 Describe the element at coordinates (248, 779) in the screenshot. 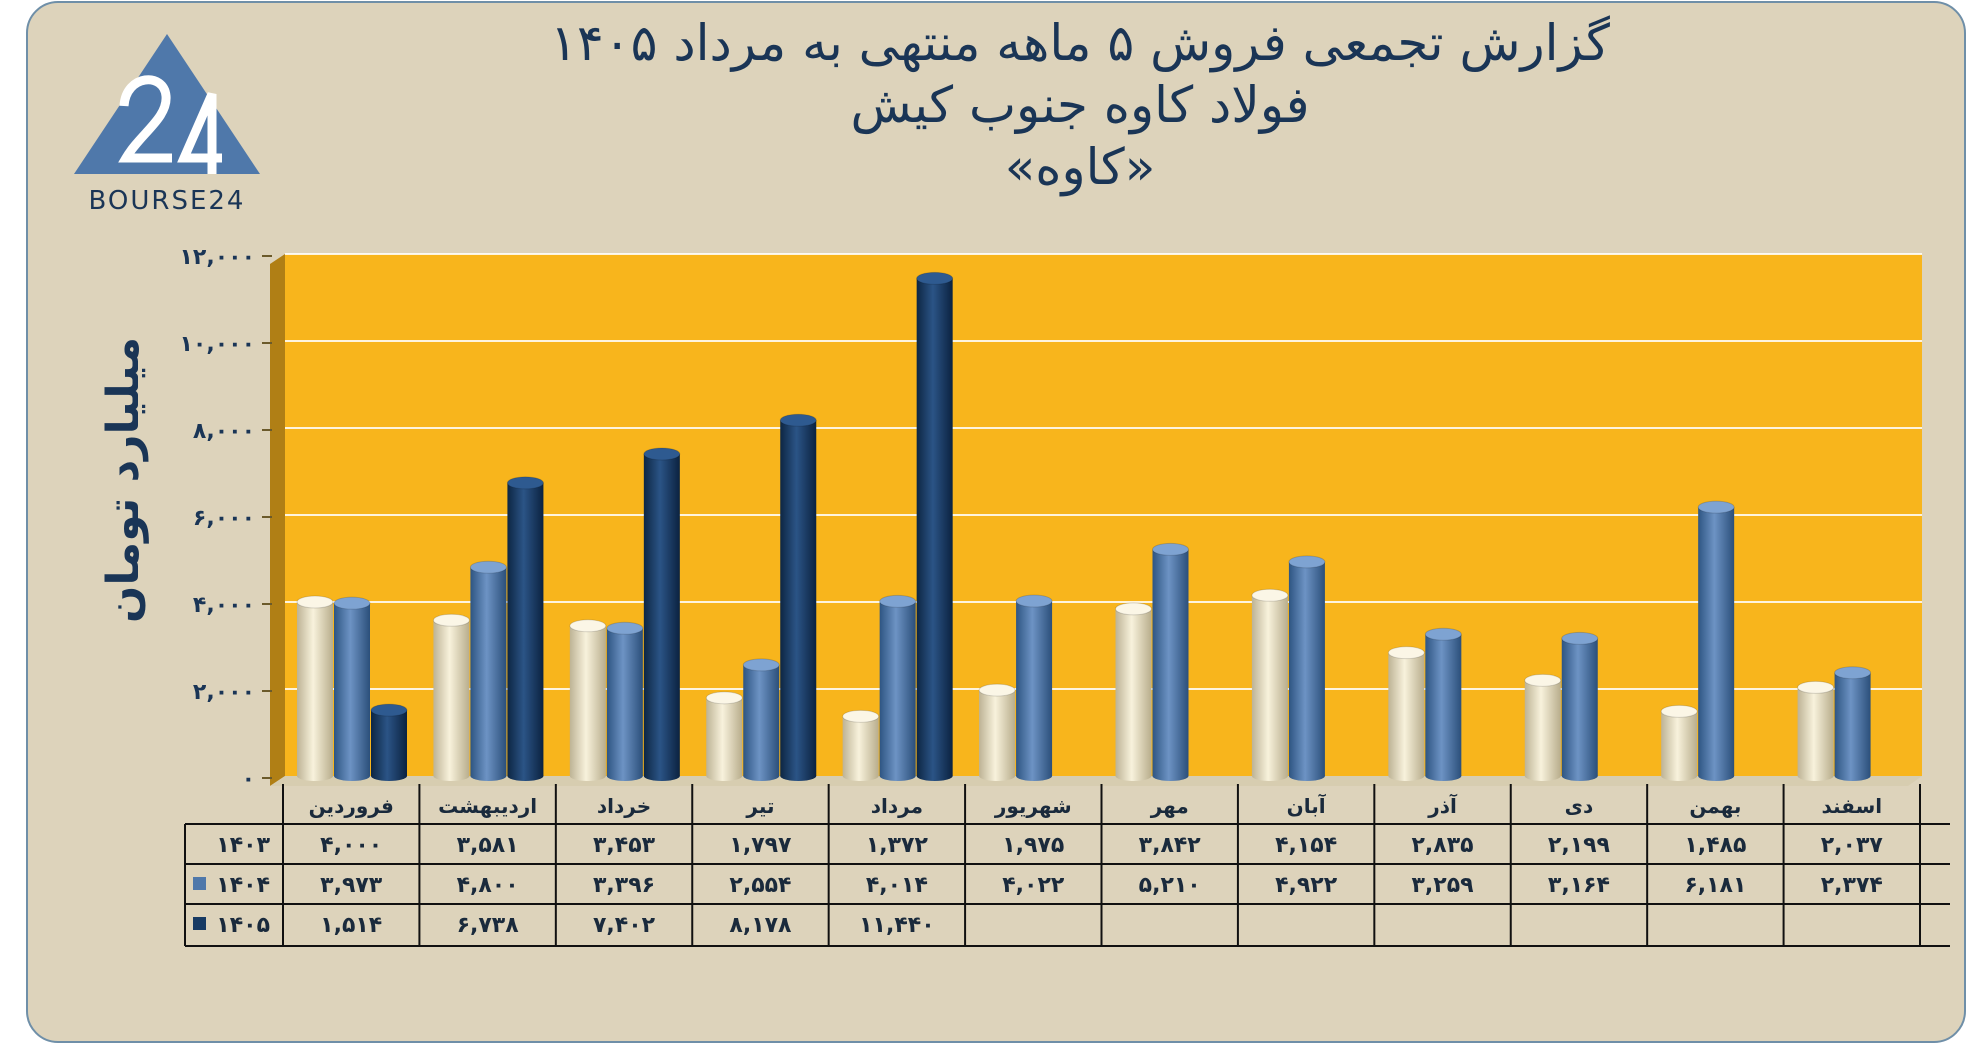

I see `y-tick-label: ۰` at that location.